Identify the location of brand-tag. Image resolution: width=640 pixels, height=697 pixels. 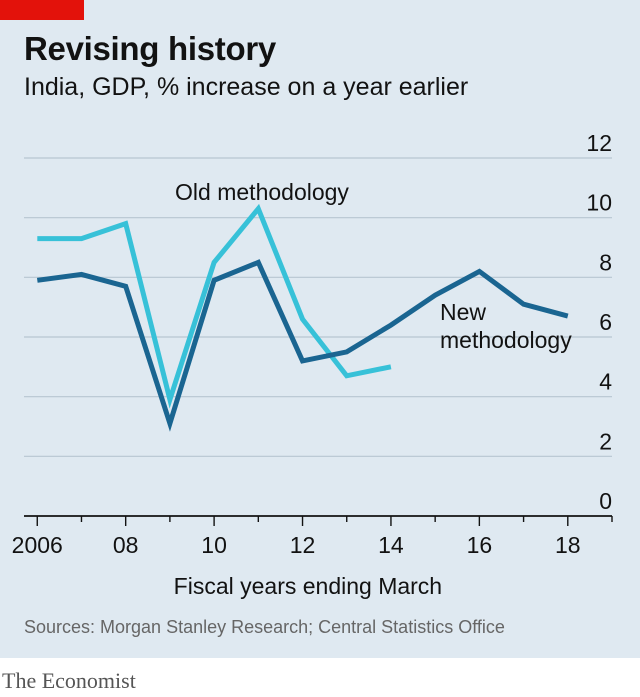
(42, 10).